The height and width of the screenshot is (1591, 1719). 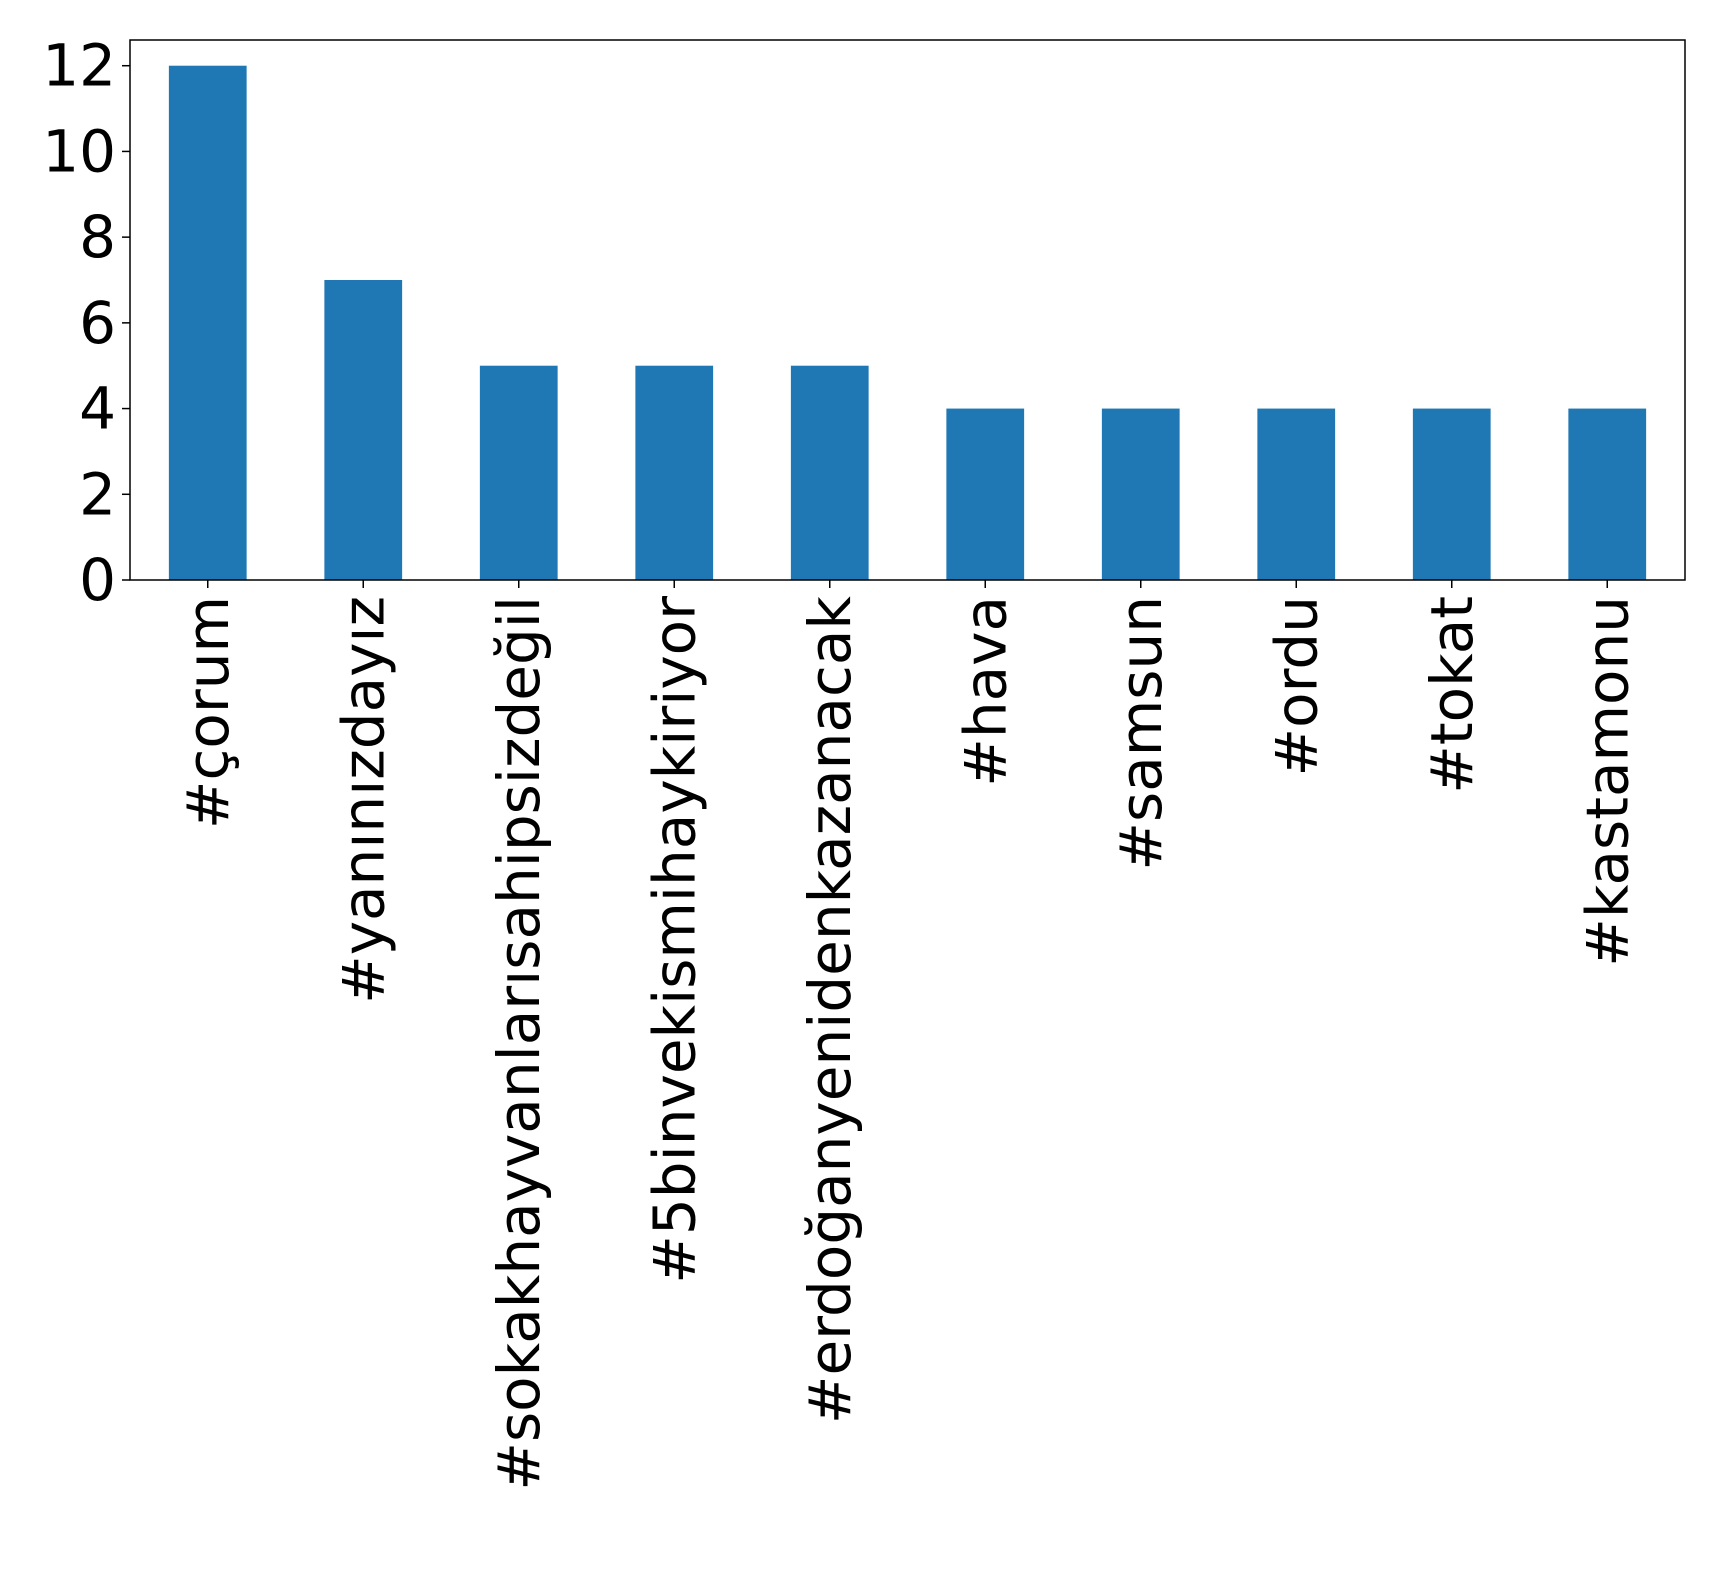 What do you see at coordinates (97, 580) in the screenshot?
I see `y-tick-label: 0` at bounding box center [97, 580].